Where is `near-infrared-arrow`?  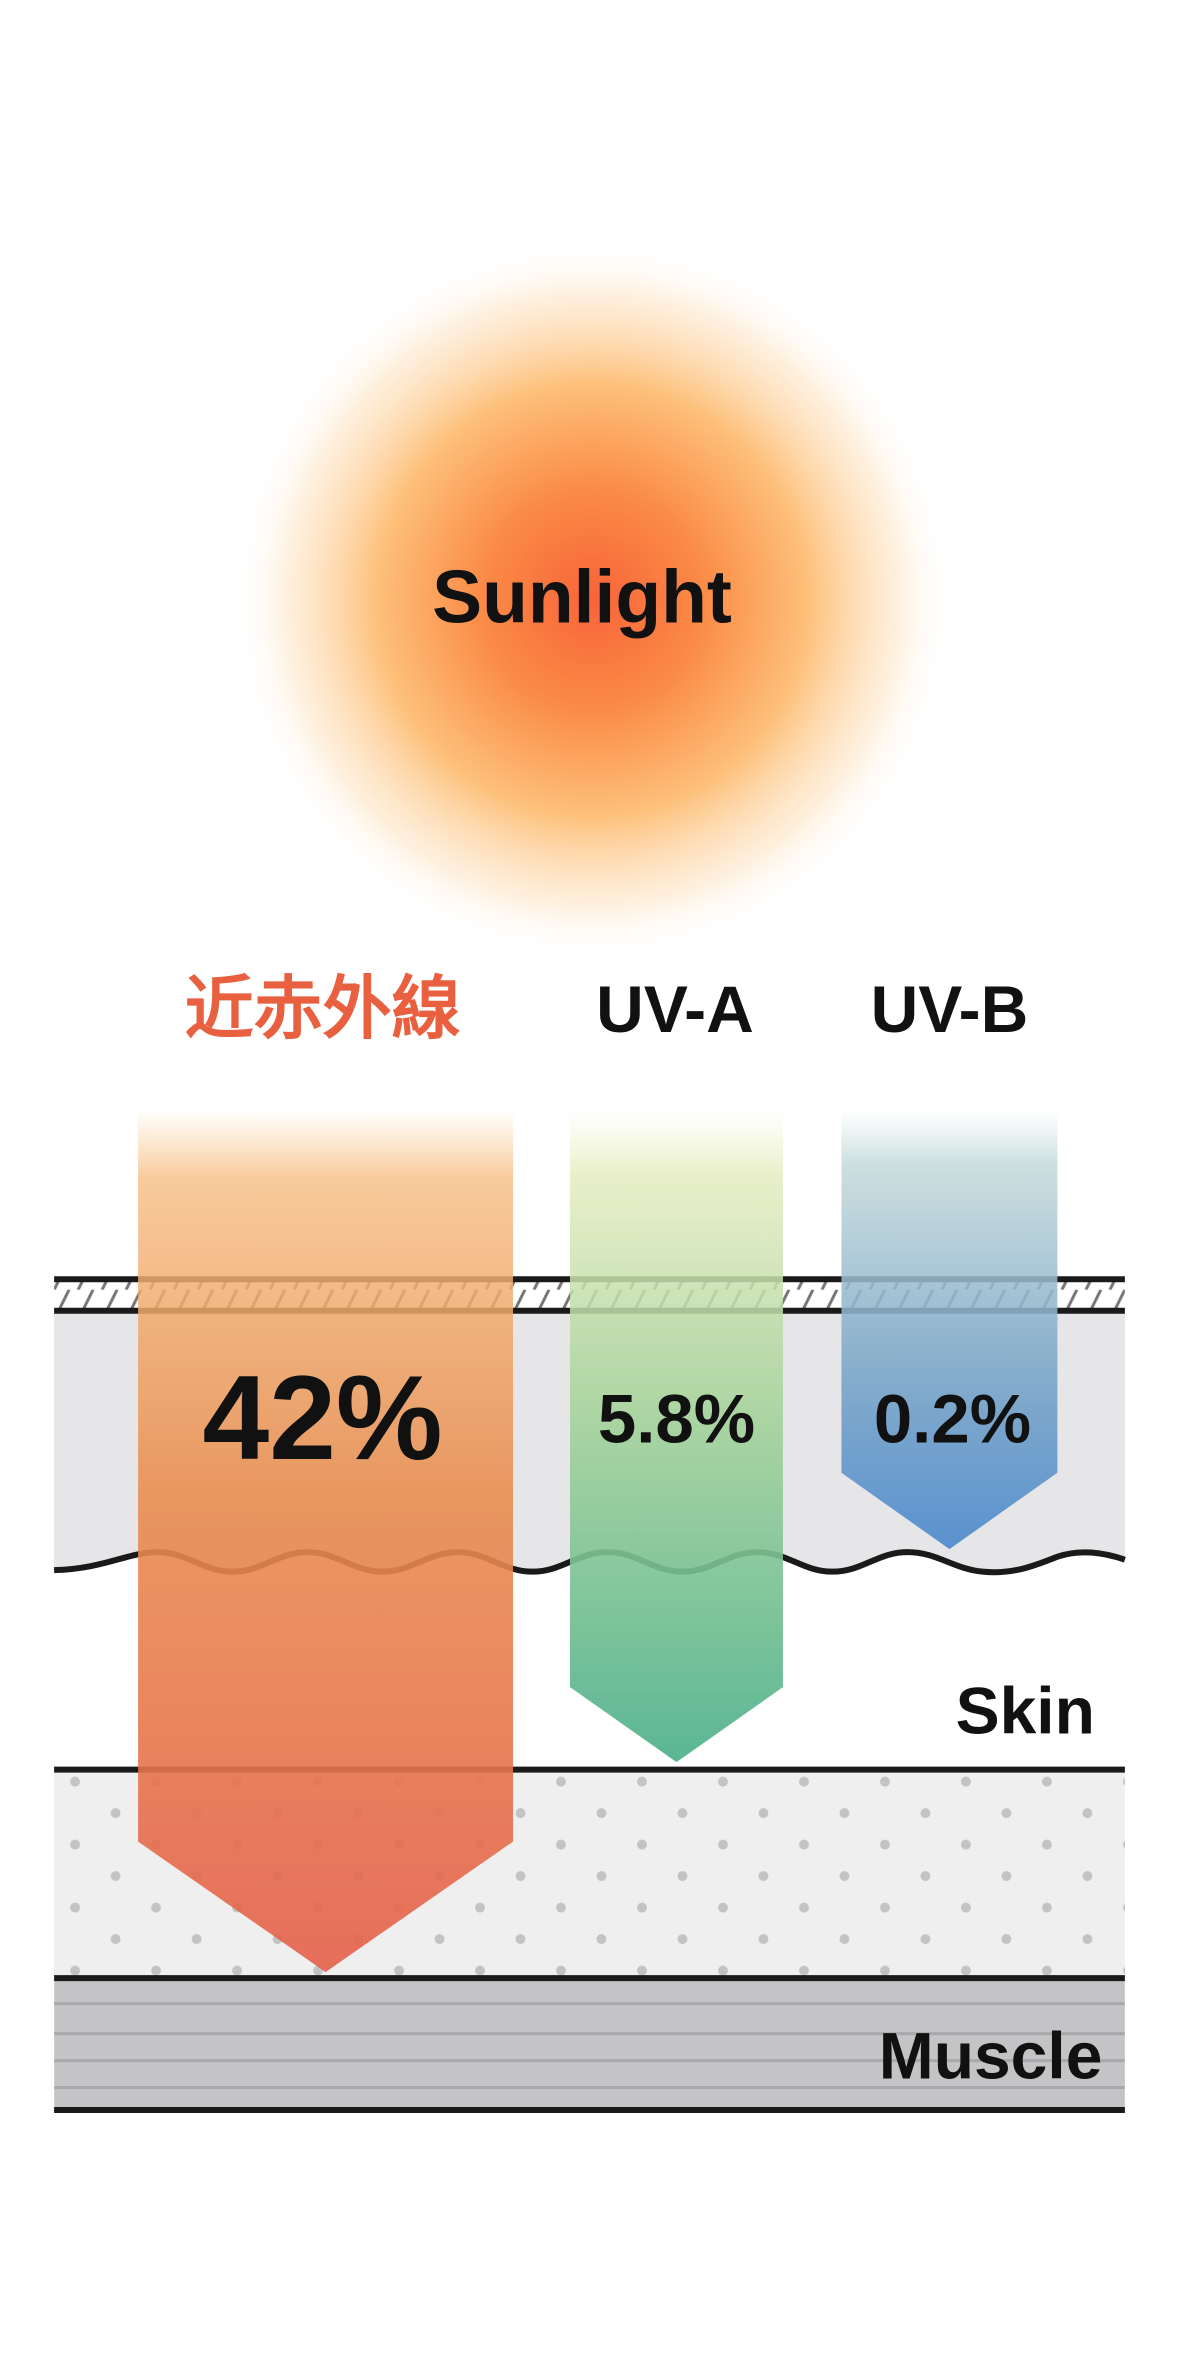 near-infrared-arrow is located at coordinates (326, 1541).